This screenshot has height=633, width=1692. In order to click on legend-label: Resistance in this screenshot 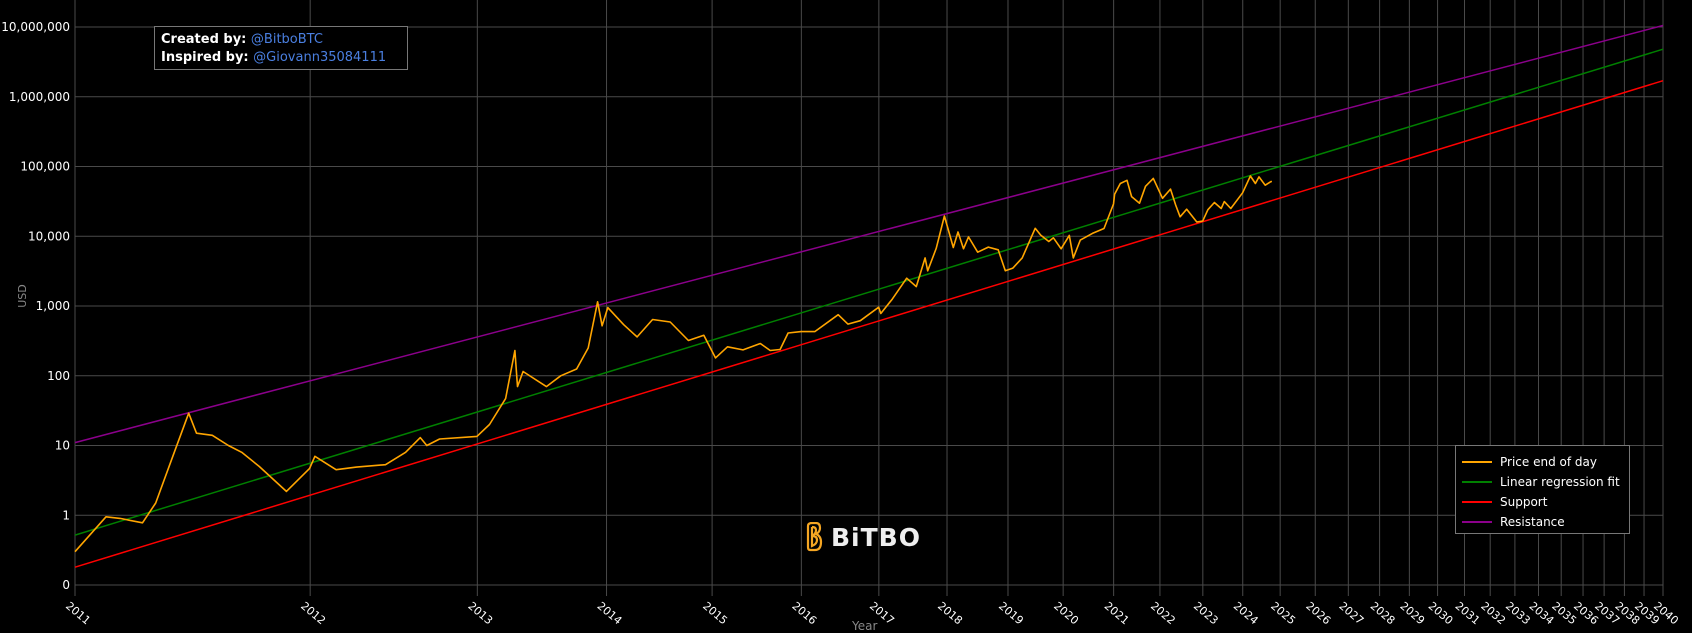, I will do `click(1532, 522)`.